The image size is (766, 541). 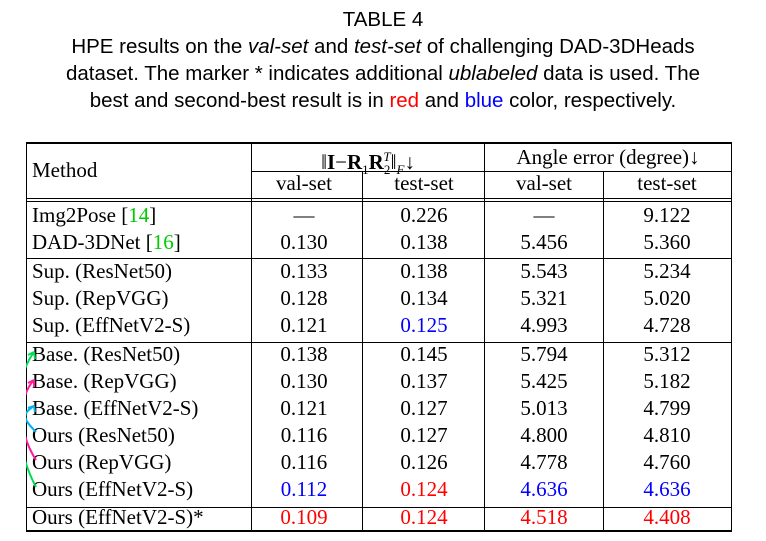 I want to click on cell-val-hpe: 0.138, so click(x=304, y=354).